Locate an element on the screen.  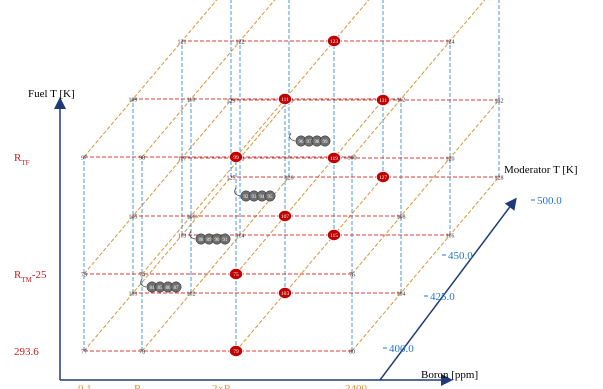
node-label: 108 is located at coordinates (401, 218).